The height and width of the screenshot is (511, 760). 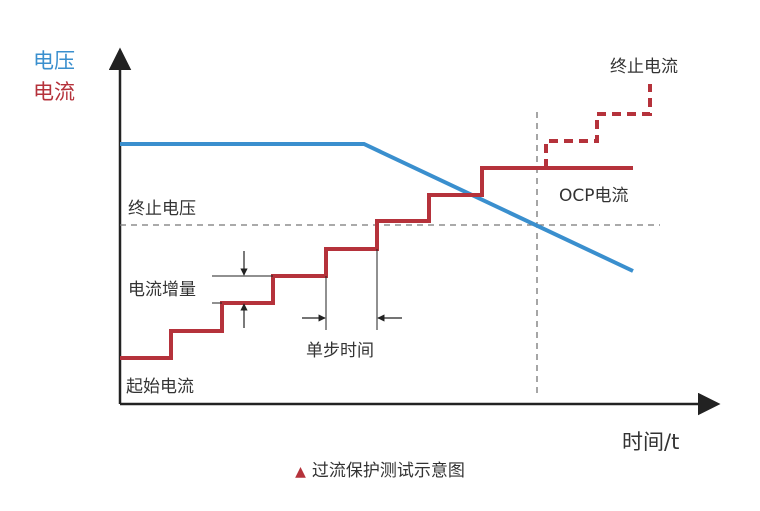 I want to click on step-time-label: 单步时间, so click(x=340, y=351).